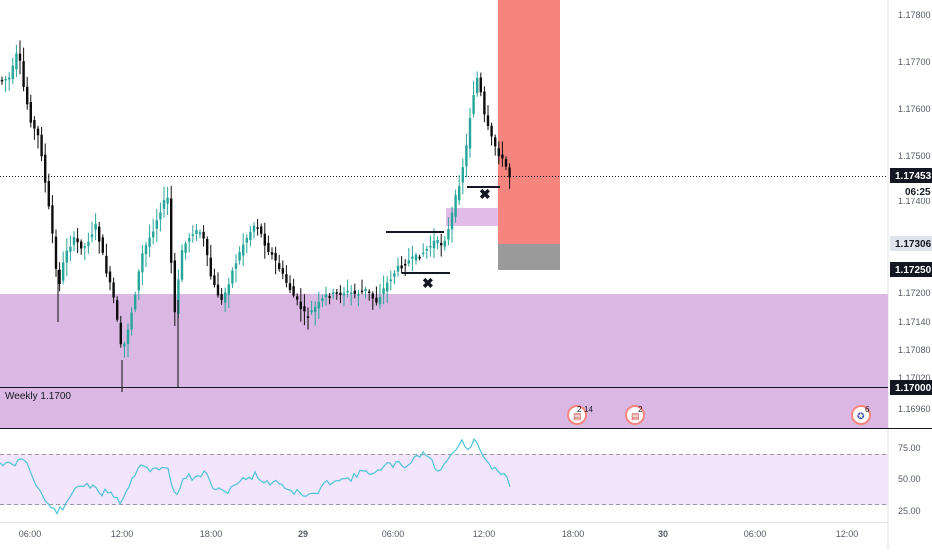  I want to click on event-badge-count: 14, so click(588, 409).